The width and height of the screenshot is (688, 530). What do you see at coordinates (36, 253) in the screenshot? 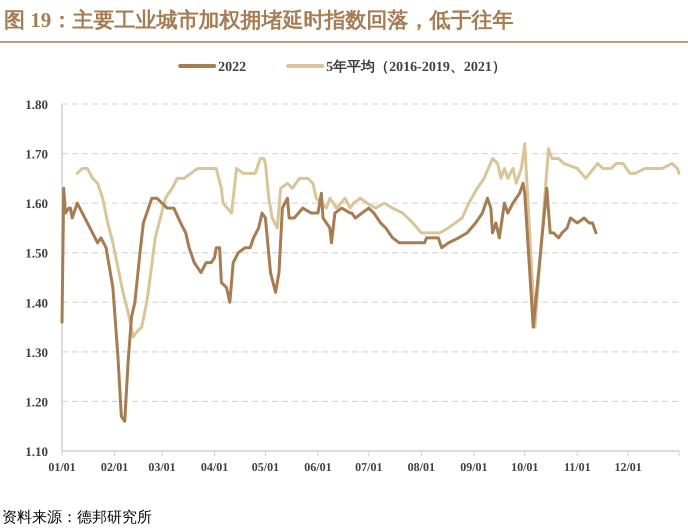
I see `y-tick-label: 1.50` at bounding box center [36, 253].